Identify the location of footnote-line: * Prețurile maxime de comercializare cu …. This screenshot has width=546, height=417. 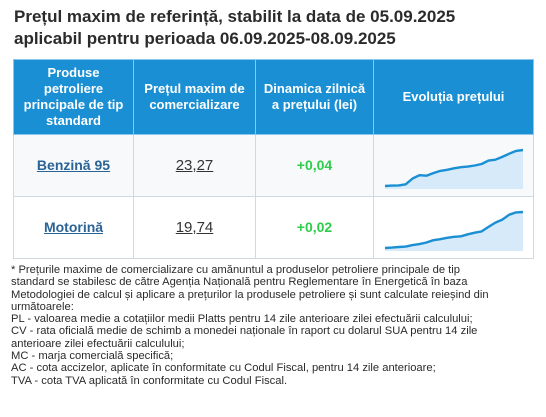
(235, 270).